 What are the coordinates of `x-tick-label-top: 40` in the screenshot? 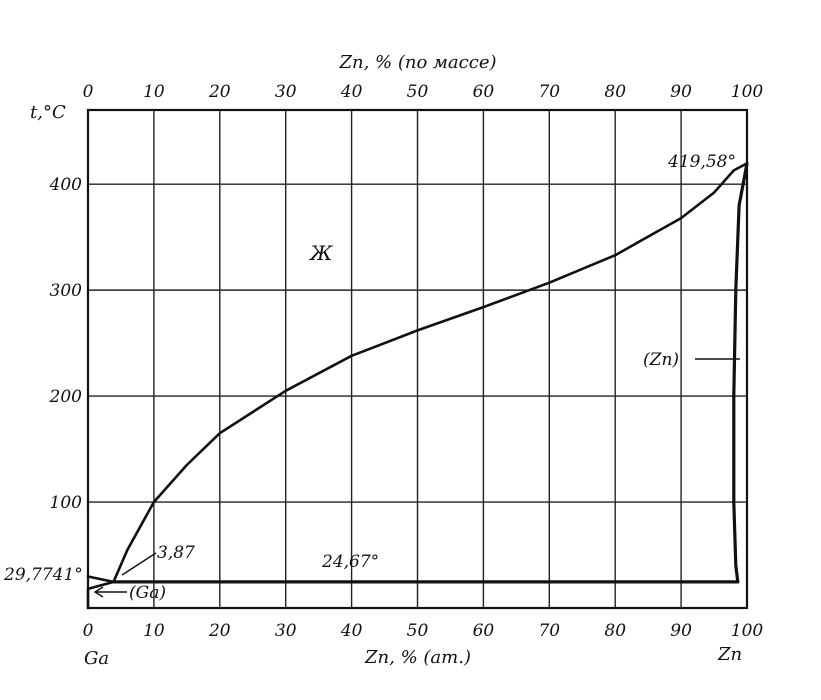 It's located at (351, 92).